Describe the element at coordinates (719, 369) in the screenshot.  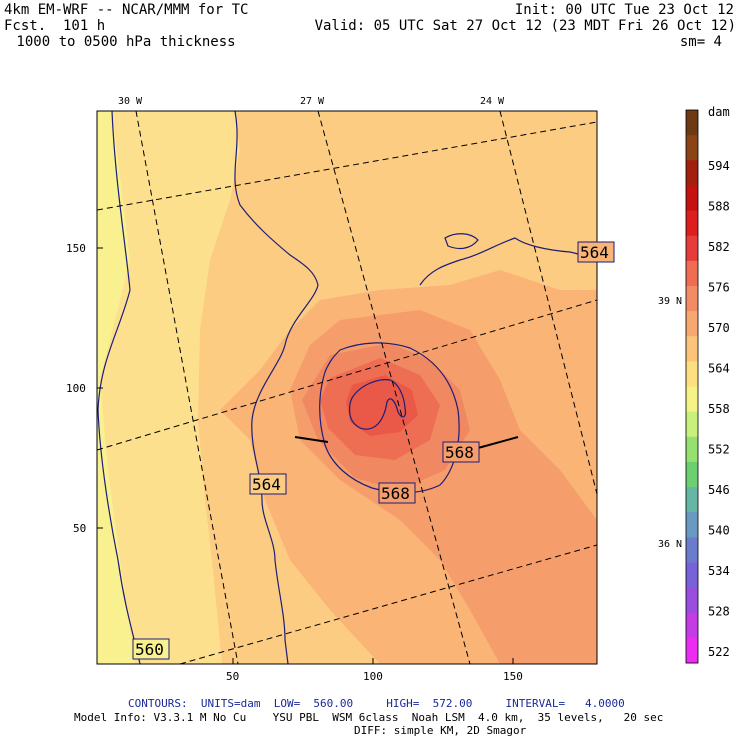
I see `colorbar-level-label: 564` at that location.